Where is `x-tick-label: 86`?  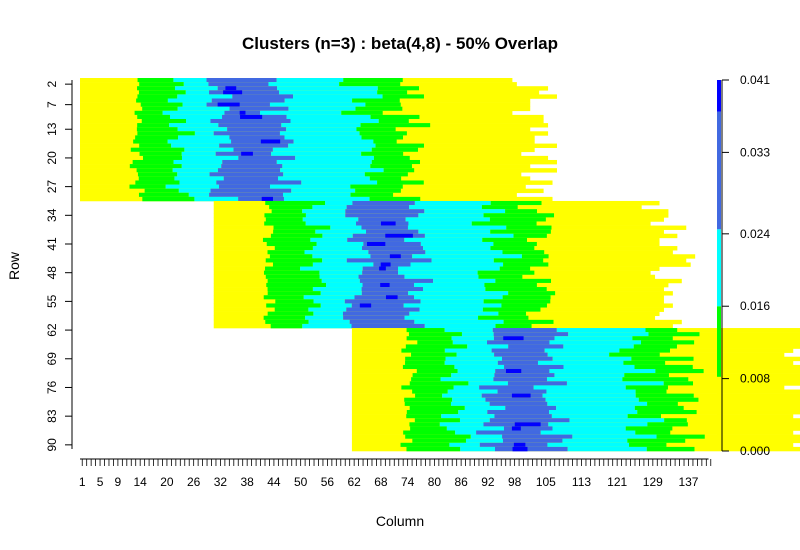 x-tick-label: 86 is located at coordinates (461, 482).